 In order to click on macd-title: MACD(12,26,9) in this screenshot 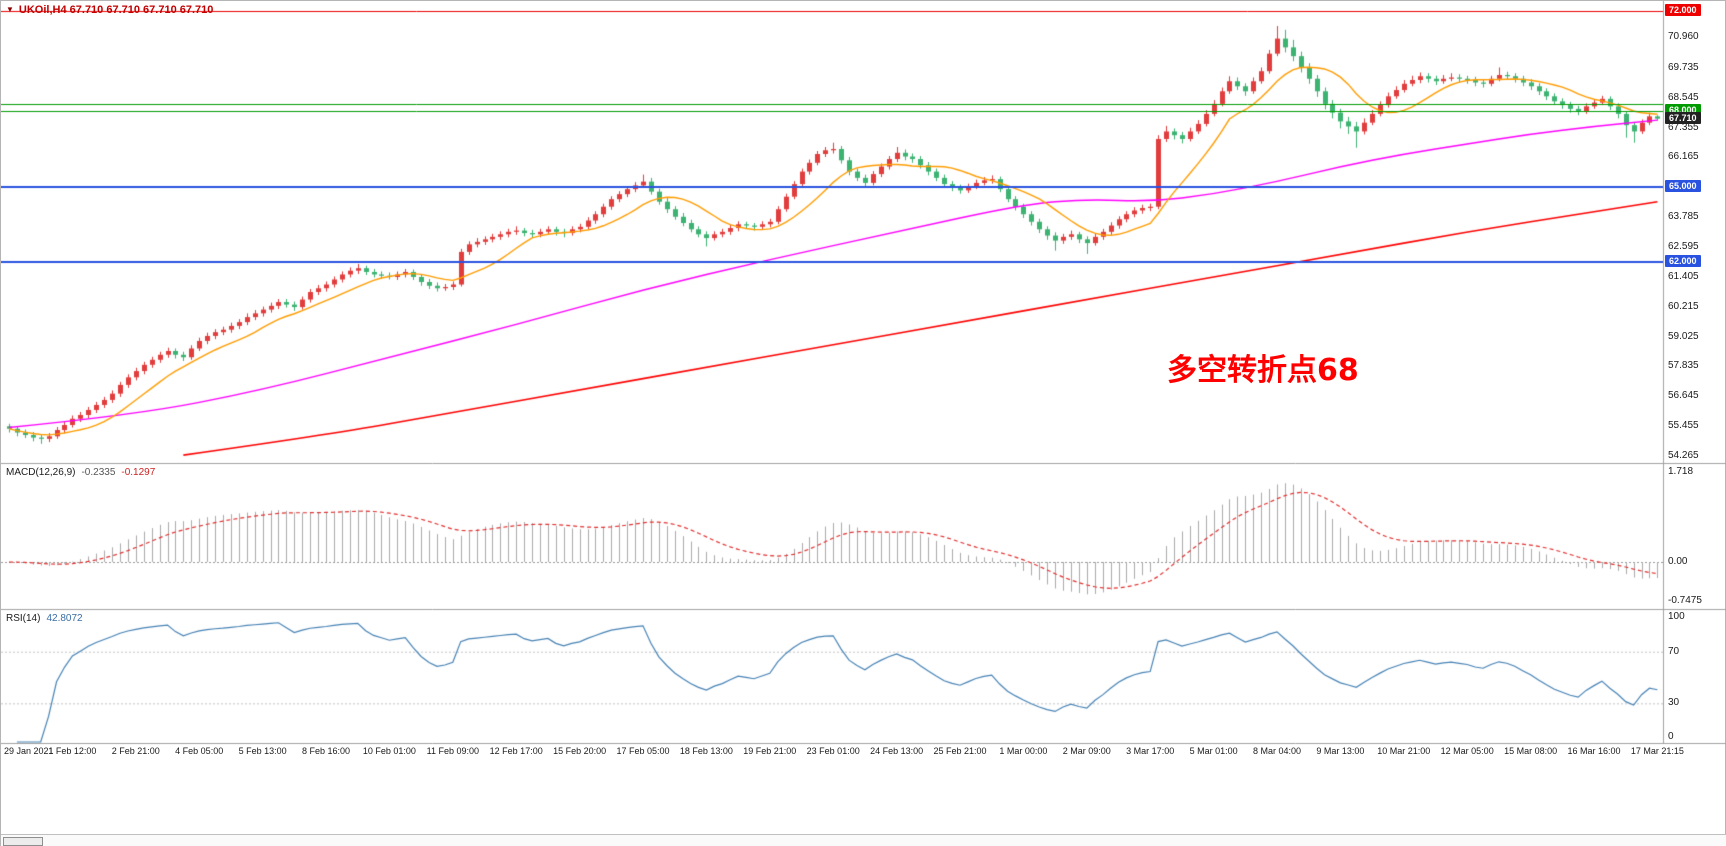, I will do `click(41, 472)`.